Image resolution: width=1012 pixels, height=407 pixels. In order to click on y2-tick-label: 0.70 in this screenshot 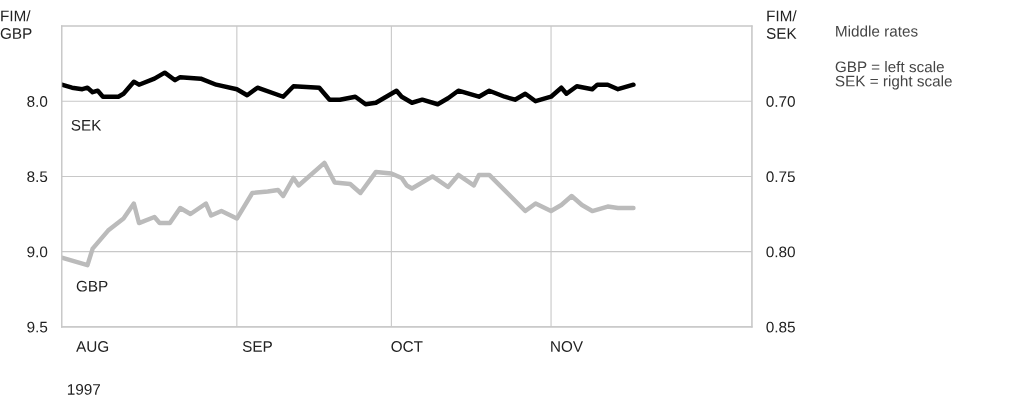, I will do `click(780, 101)`.